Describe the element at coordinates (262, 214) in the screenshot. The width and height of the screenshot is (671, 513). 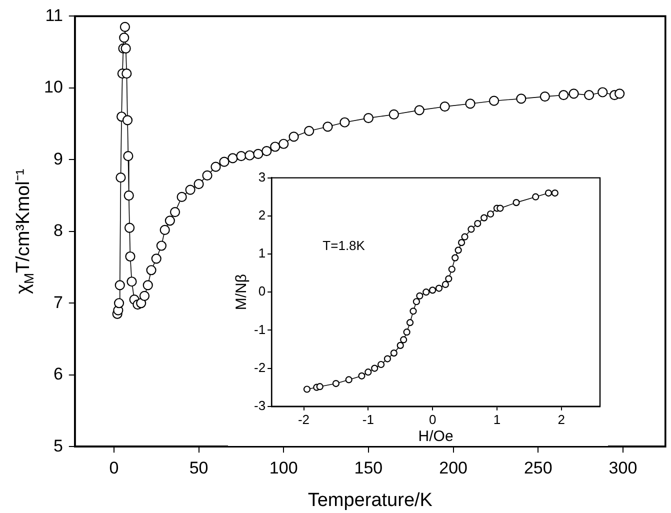
I see `y-tick-label: 2` at that location.